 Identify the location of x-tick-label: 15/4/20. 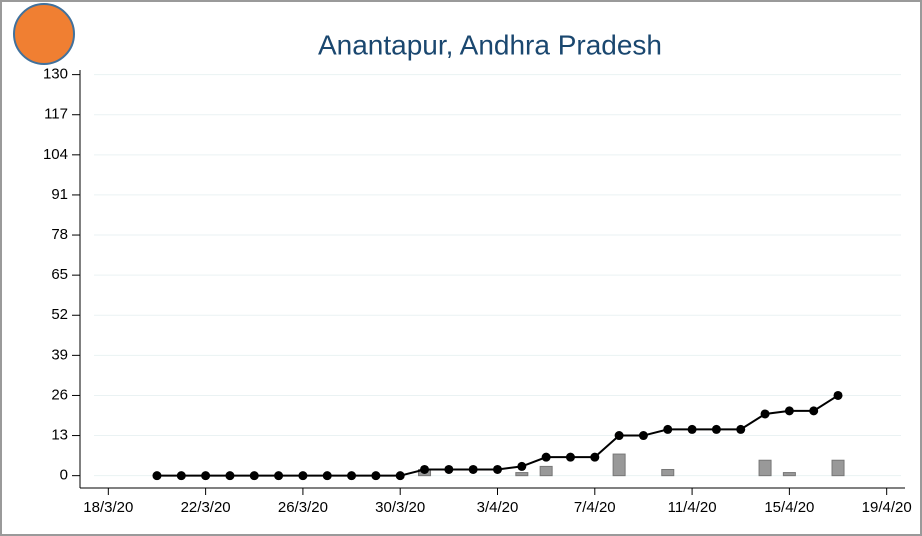
(789, 507).